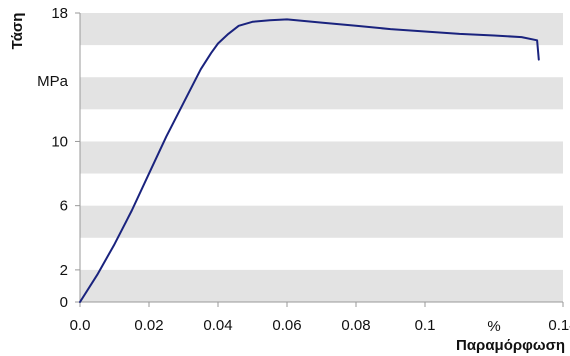 This screenshot has width=570, height=356. What do you see at coordinates (559, 325) in the screenshot?
I see `x-tick-label: 0.14` at bounding box center [559, 325].